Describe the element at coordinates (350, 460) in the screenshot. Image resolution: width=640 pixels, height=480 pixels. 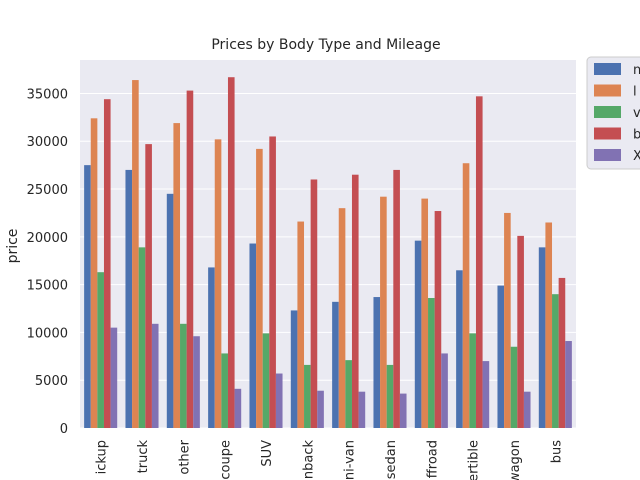
I see `x-tick-label: ni-van` at that location.